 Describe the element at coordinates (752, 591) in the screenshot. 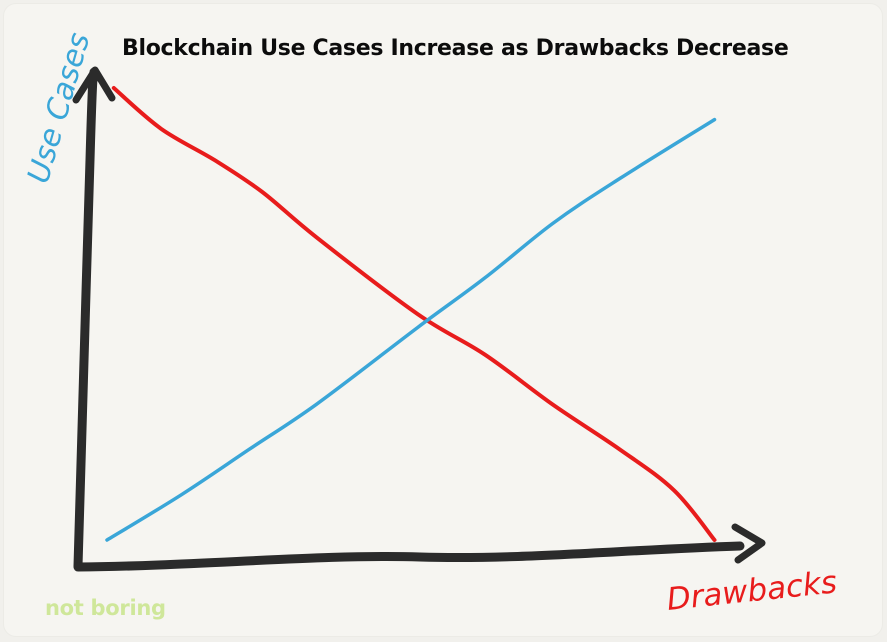

I see `x-axis-label: Drawbacks` at that location.